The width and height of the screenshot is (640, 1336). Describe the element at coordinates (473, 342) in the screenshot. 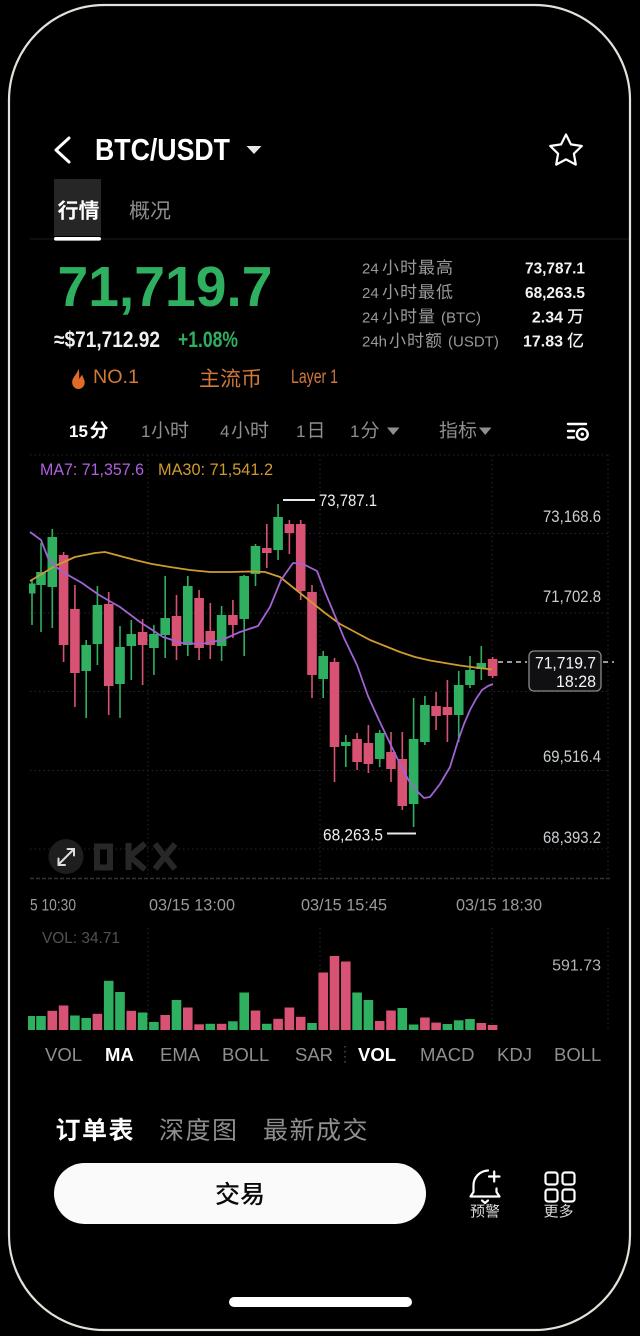

I see `svg-text: (USDT)` at that location.